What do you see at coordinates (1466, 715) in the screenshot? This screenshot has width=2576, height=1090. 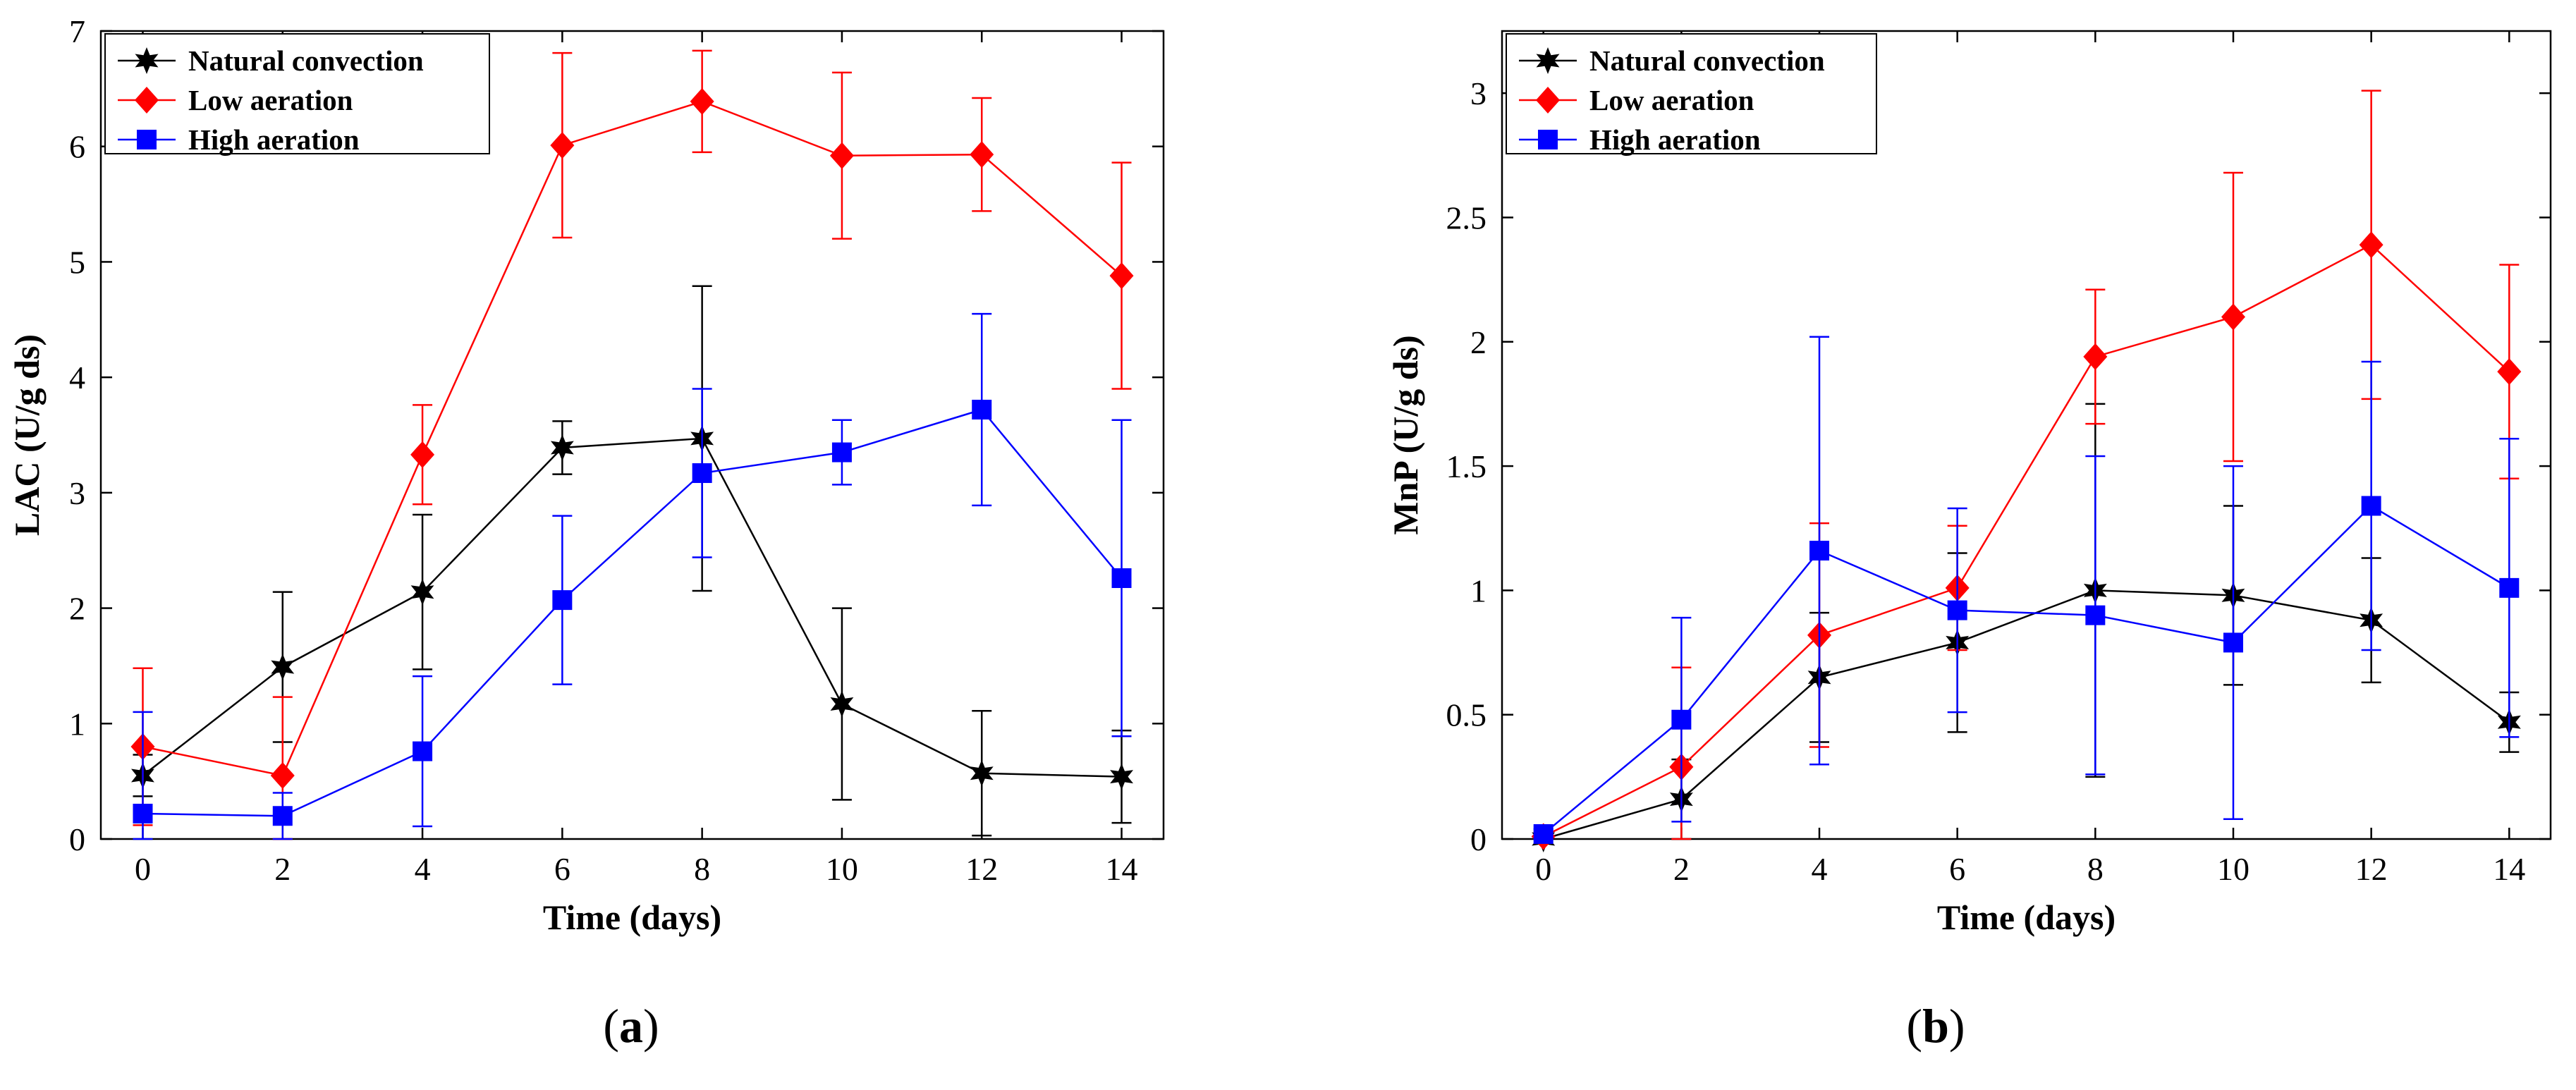 I see `y-tick-label: 0.5` at bounding box center [1466, 715].